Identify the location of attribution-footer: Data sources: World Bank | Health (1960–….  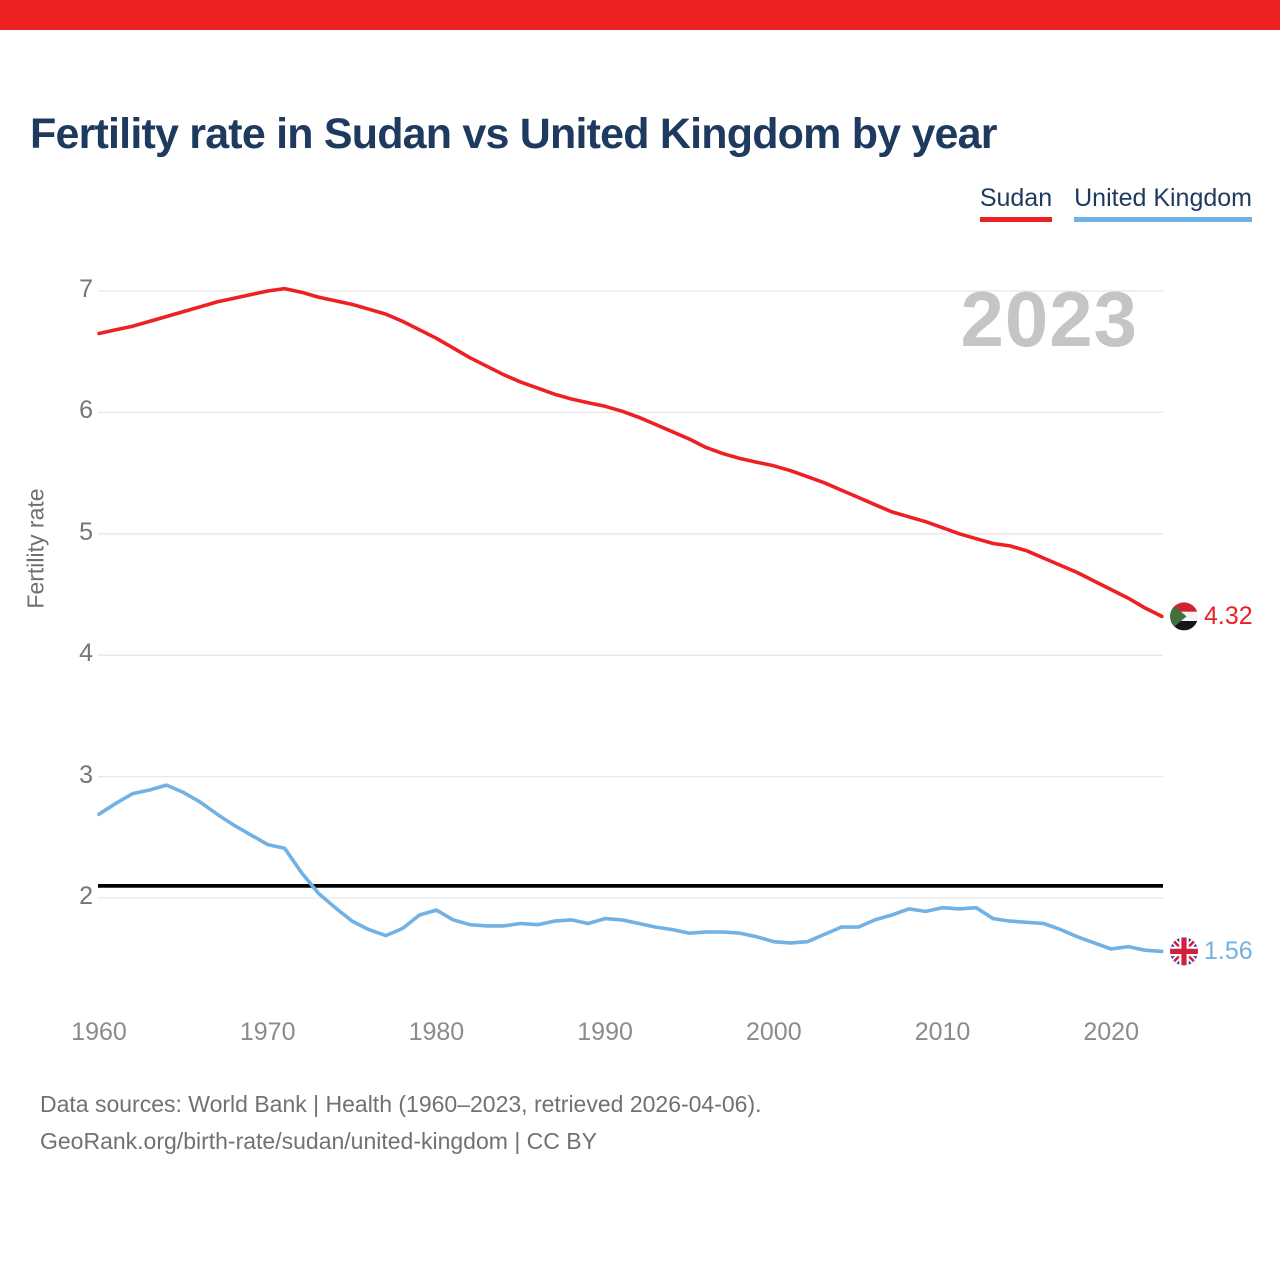
(401, 1123).